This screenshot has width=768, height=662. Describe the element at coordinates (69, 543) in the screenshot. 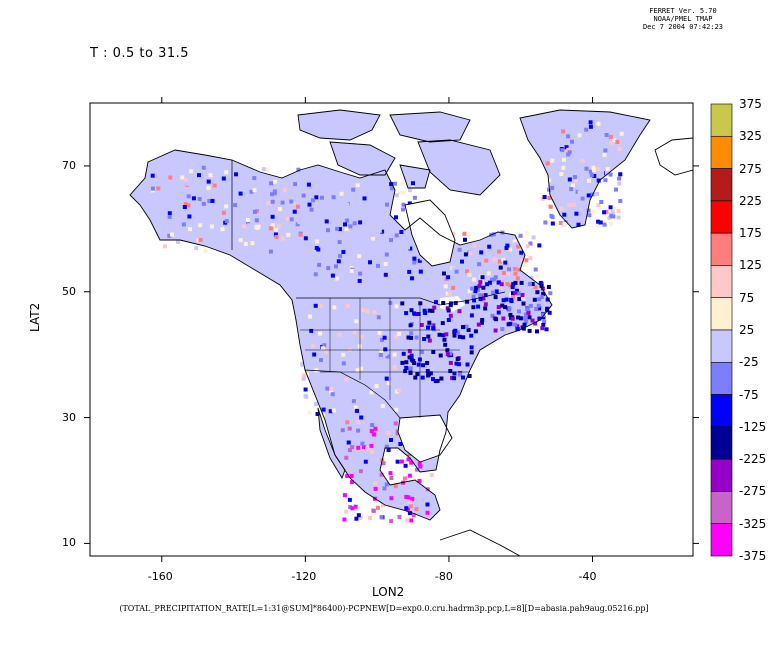

I see `y-tick-label: 10` at that location.